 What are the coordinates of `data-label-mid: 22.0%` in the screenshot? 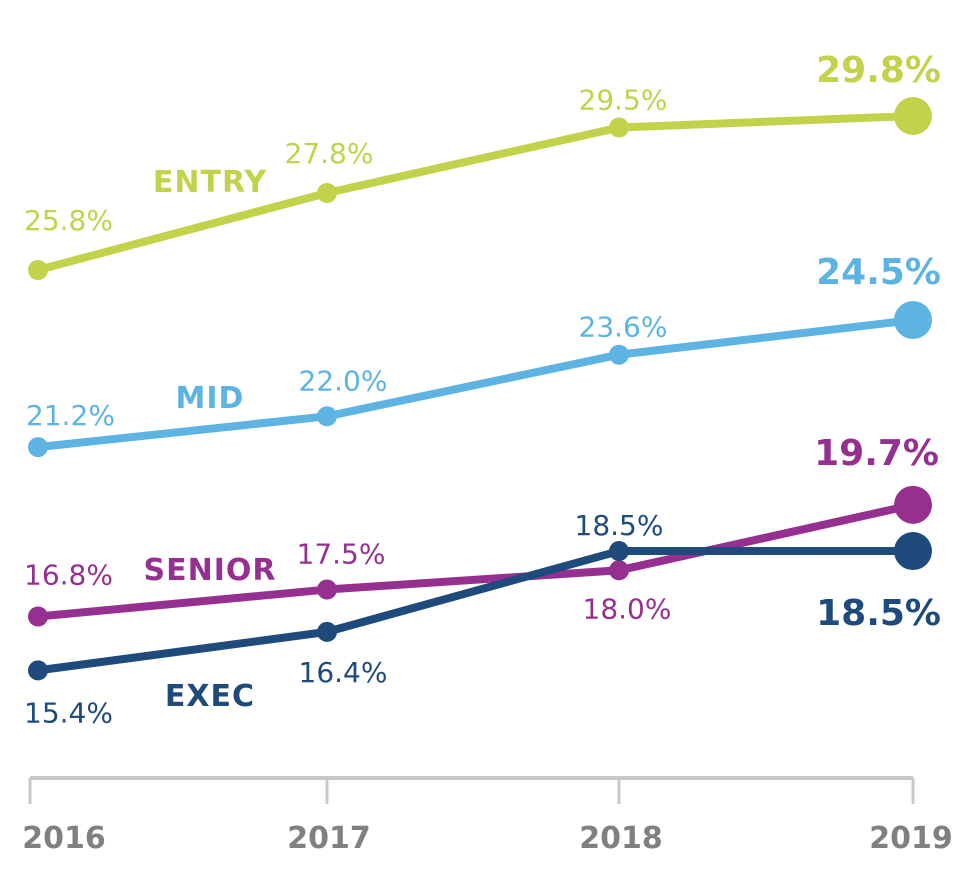 It's located at (343, 380).